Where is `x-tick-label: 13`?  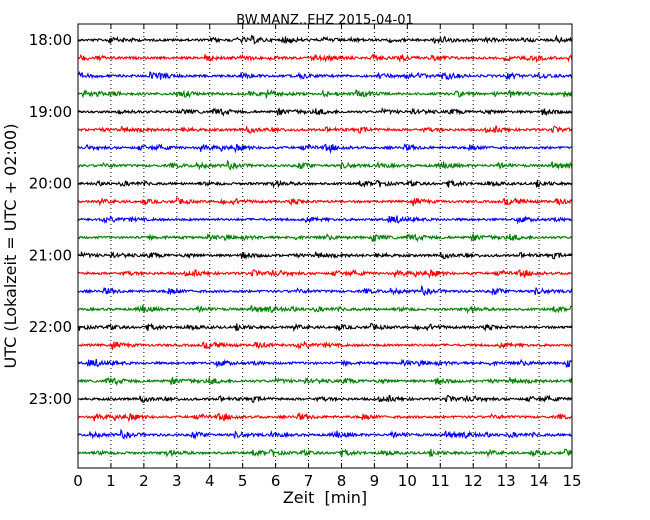 x-tick-label: 13 is located at coordinates (506, 481).